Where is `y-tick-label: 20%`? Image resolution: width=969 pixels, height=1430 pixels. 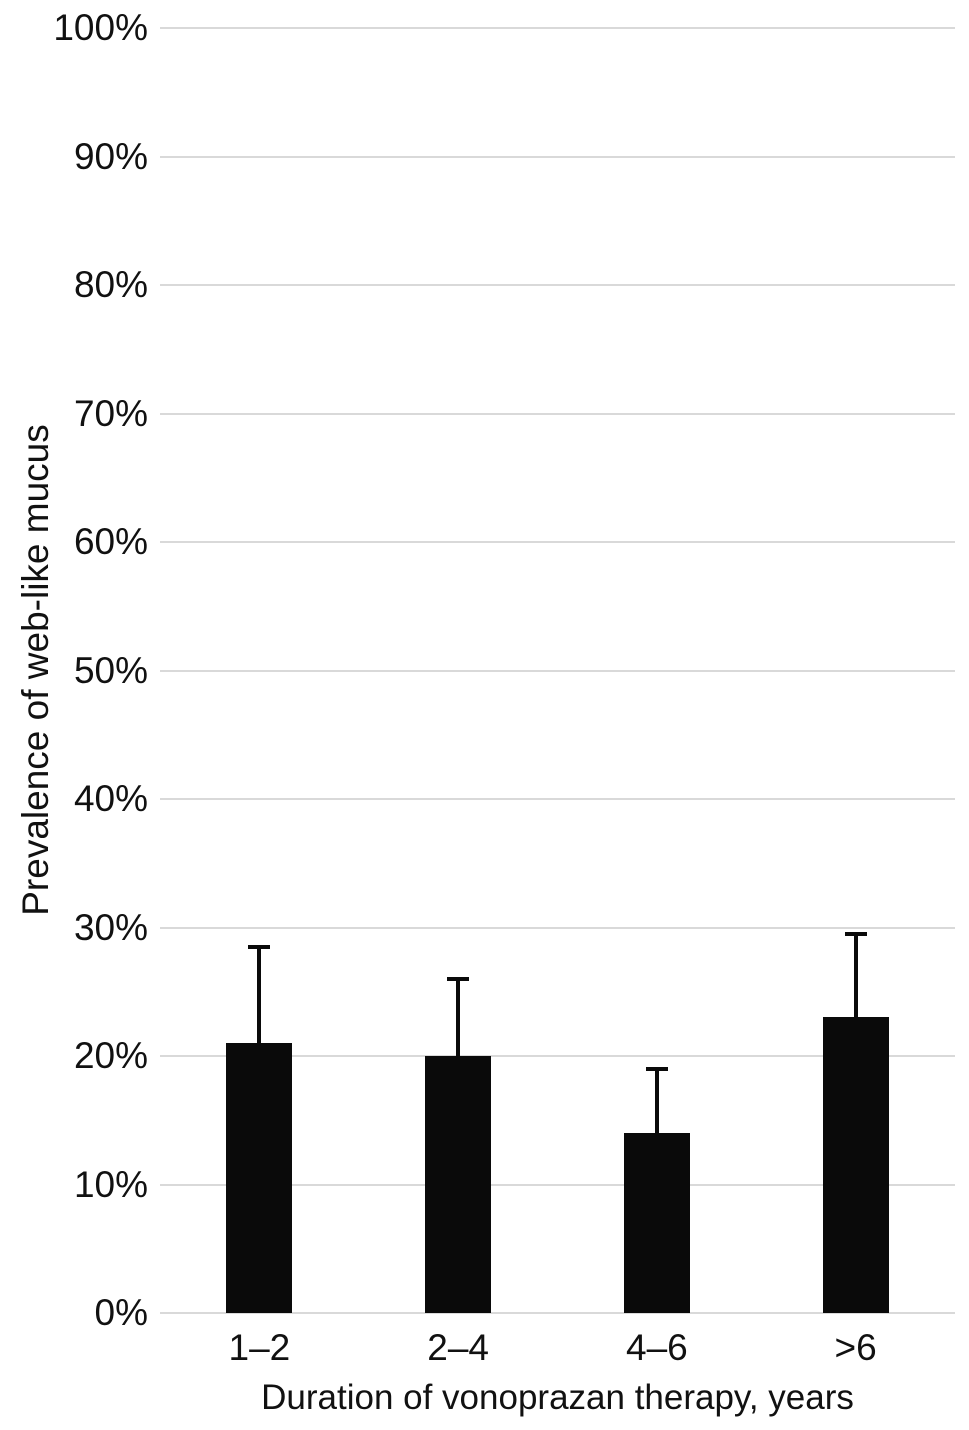 y-tick-label: 20% is located at coordinates (110, 1055).